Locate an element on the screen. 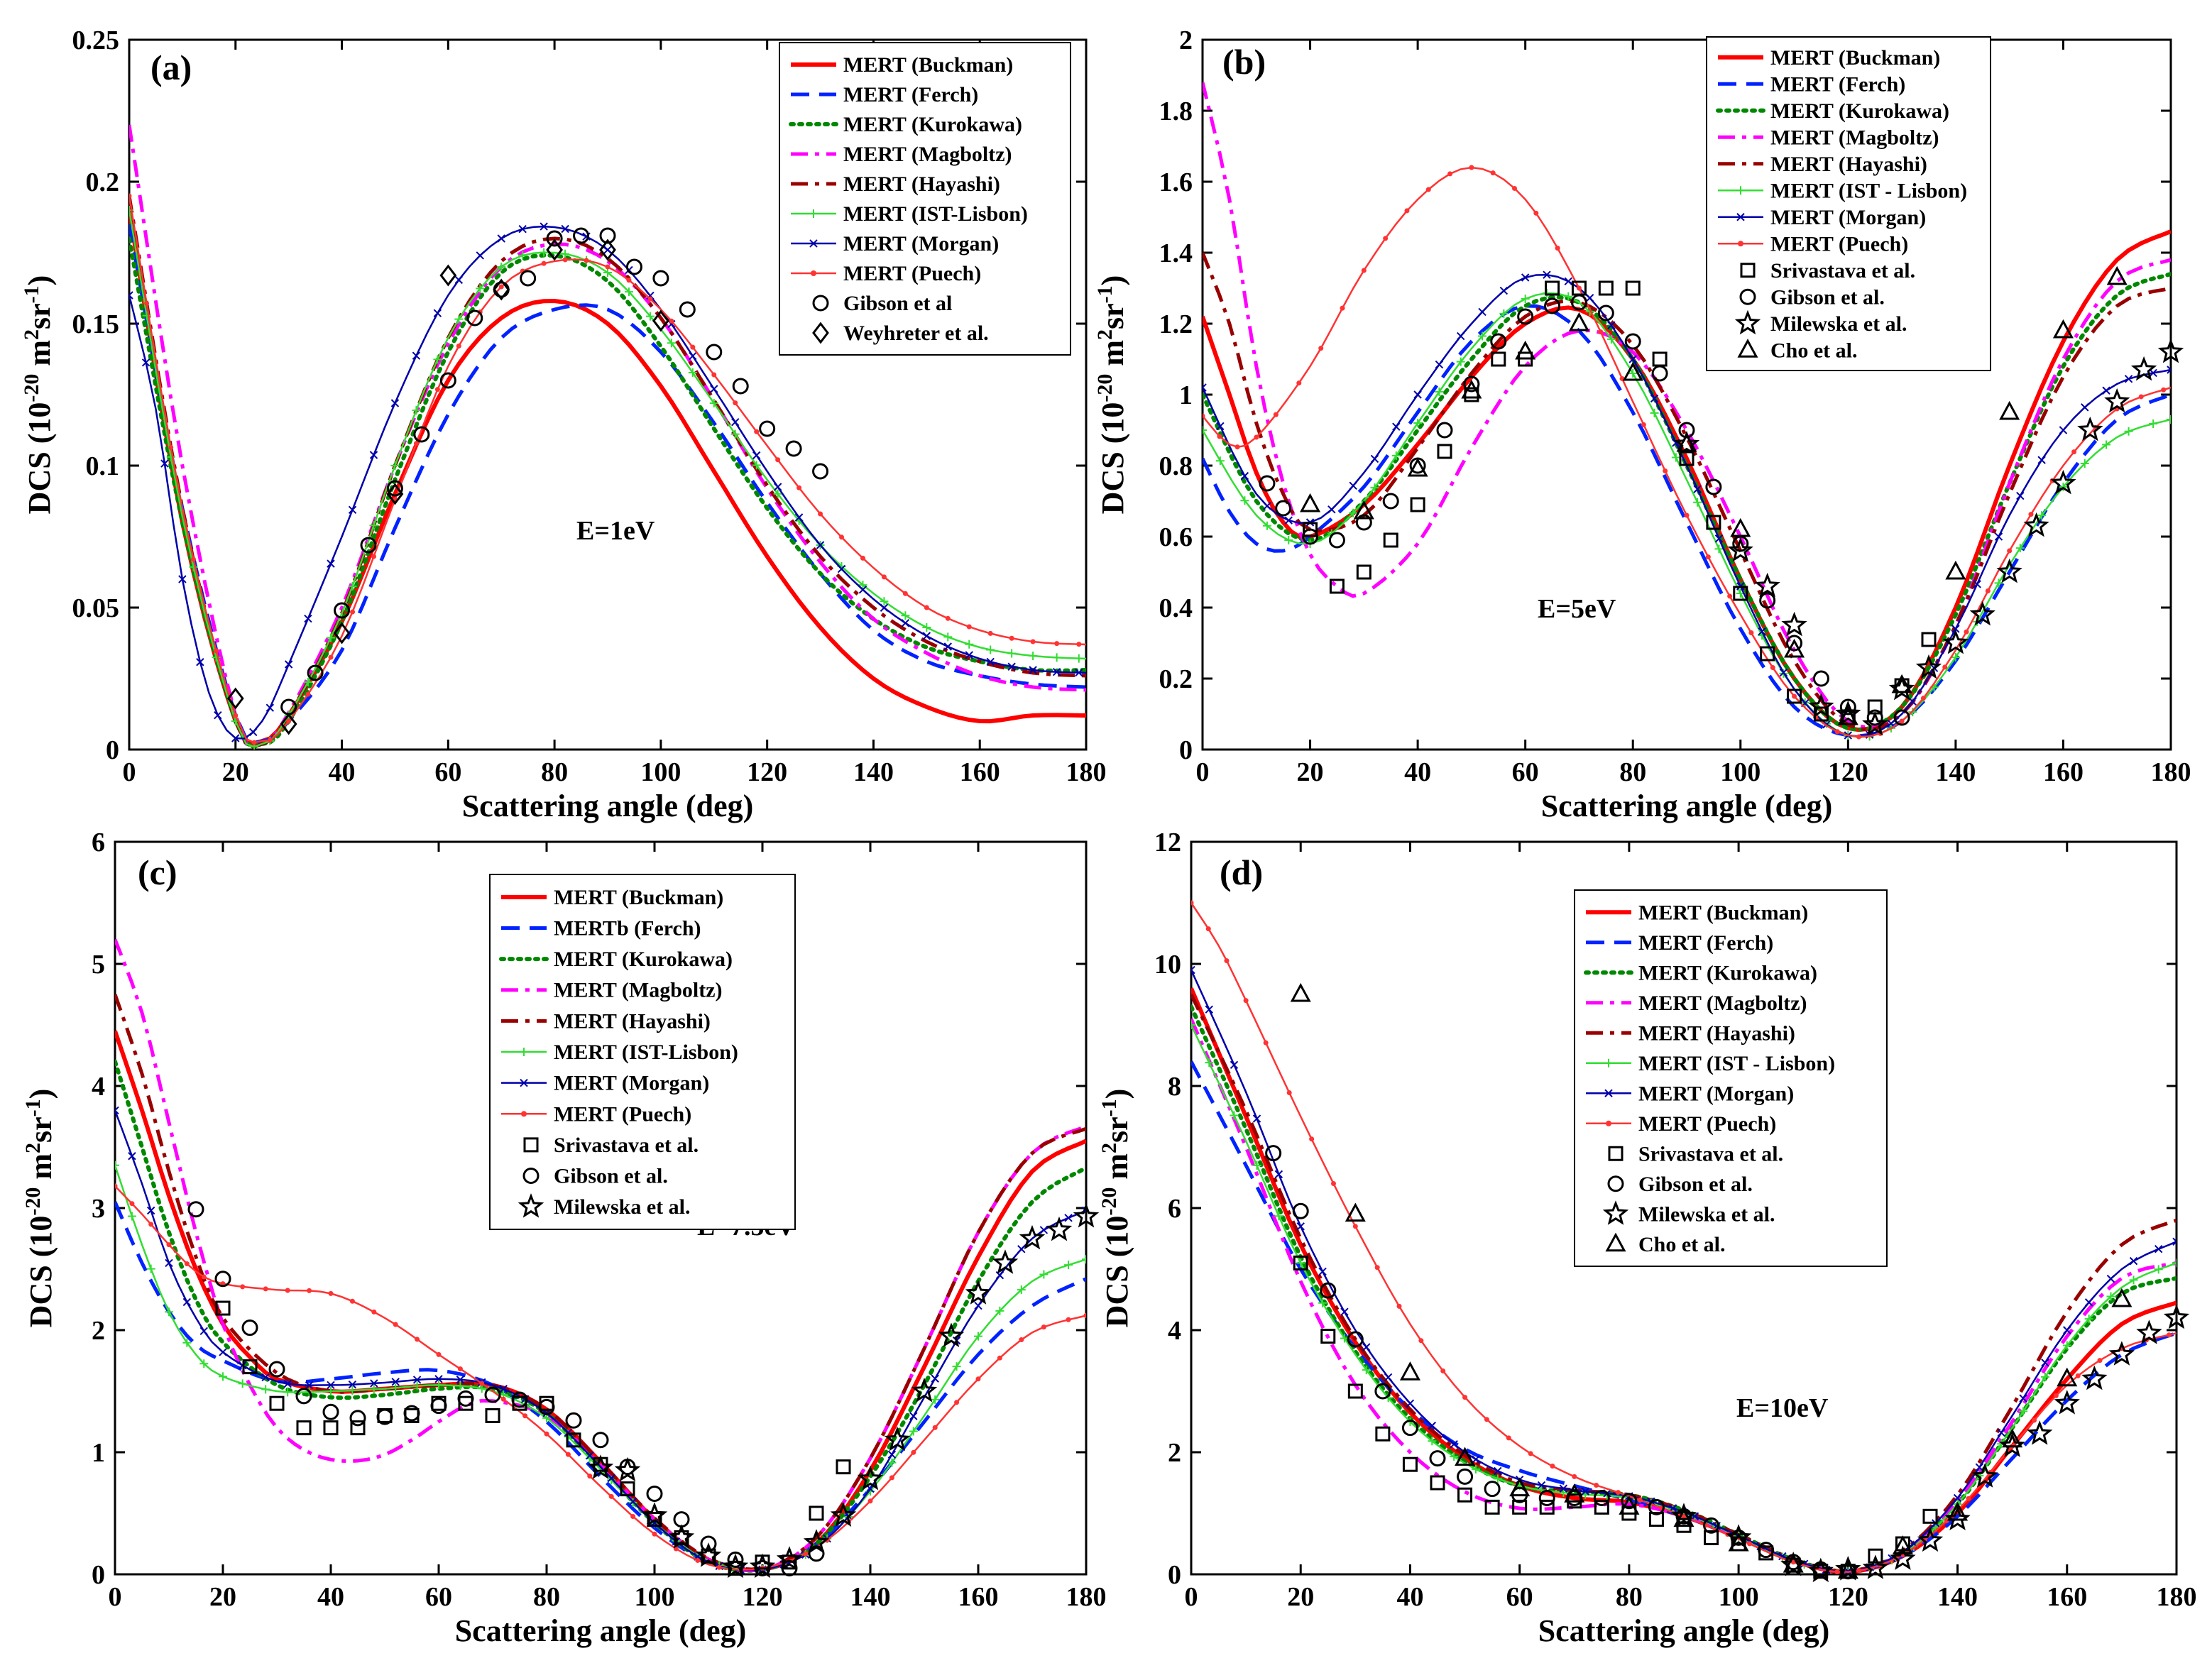  y-tick-label: 3 is located at coordinates (98, 1209).